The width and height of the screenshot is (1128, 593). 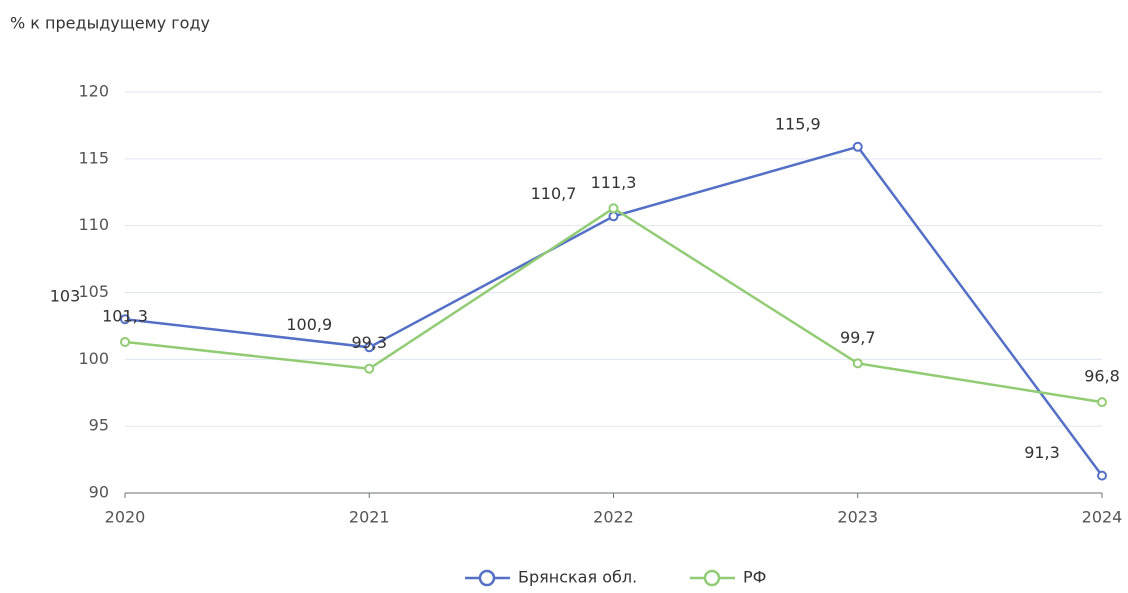 I want to click on data-label: 96,8, so click(x=1102, y=376).